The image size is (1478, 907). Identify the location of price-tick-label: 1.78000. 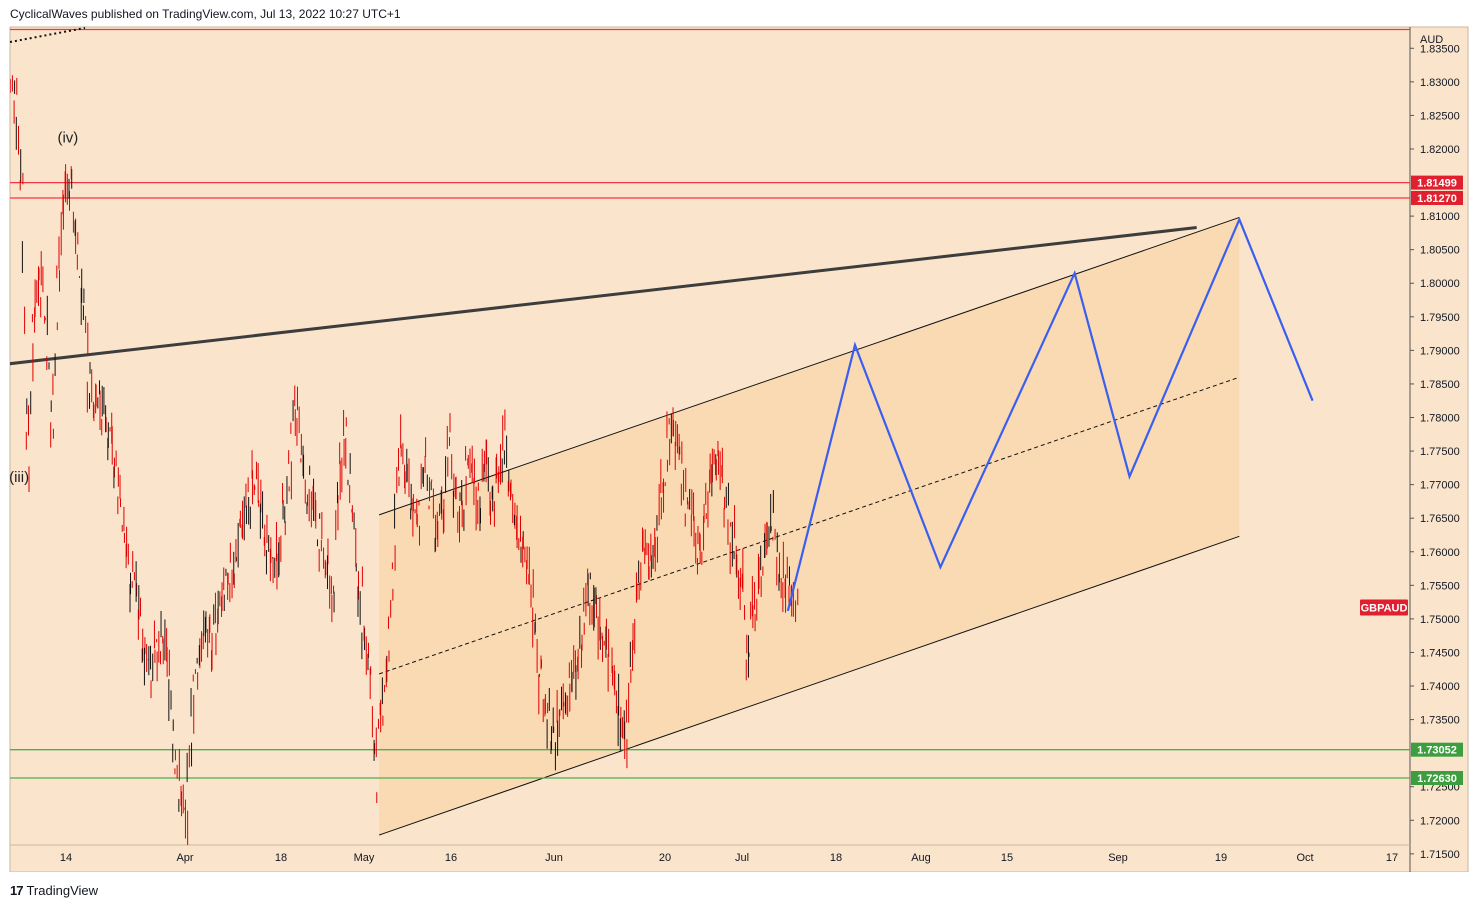
(1440, 419).